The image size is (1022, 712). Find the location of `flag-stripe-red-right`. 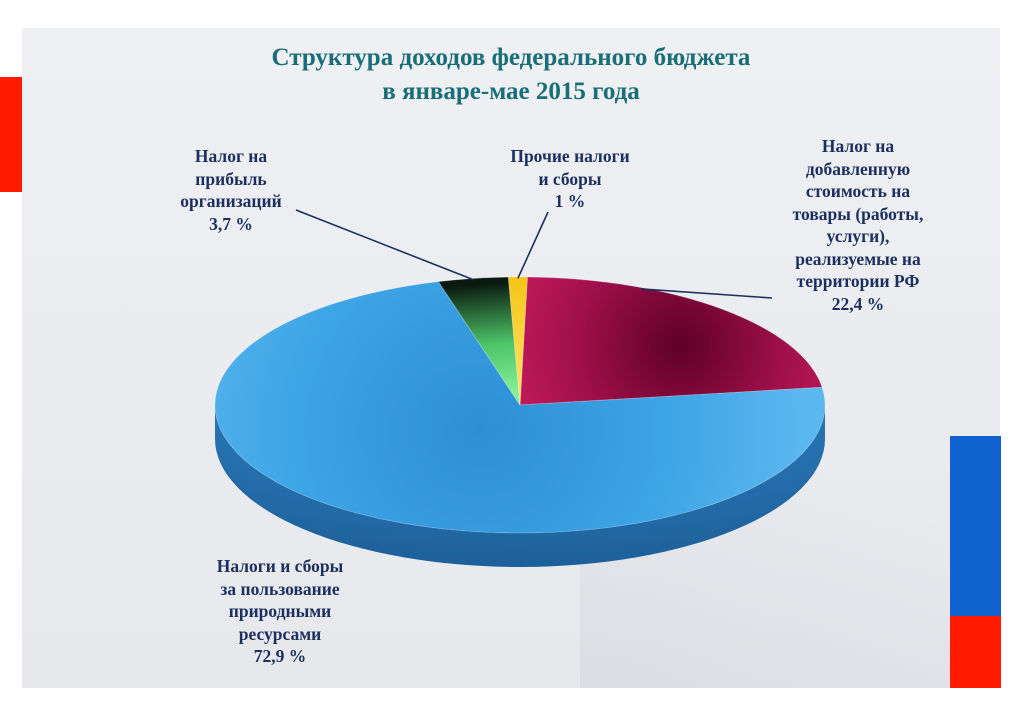

flag-stripe-red-right is located at coordinates (975, 652).